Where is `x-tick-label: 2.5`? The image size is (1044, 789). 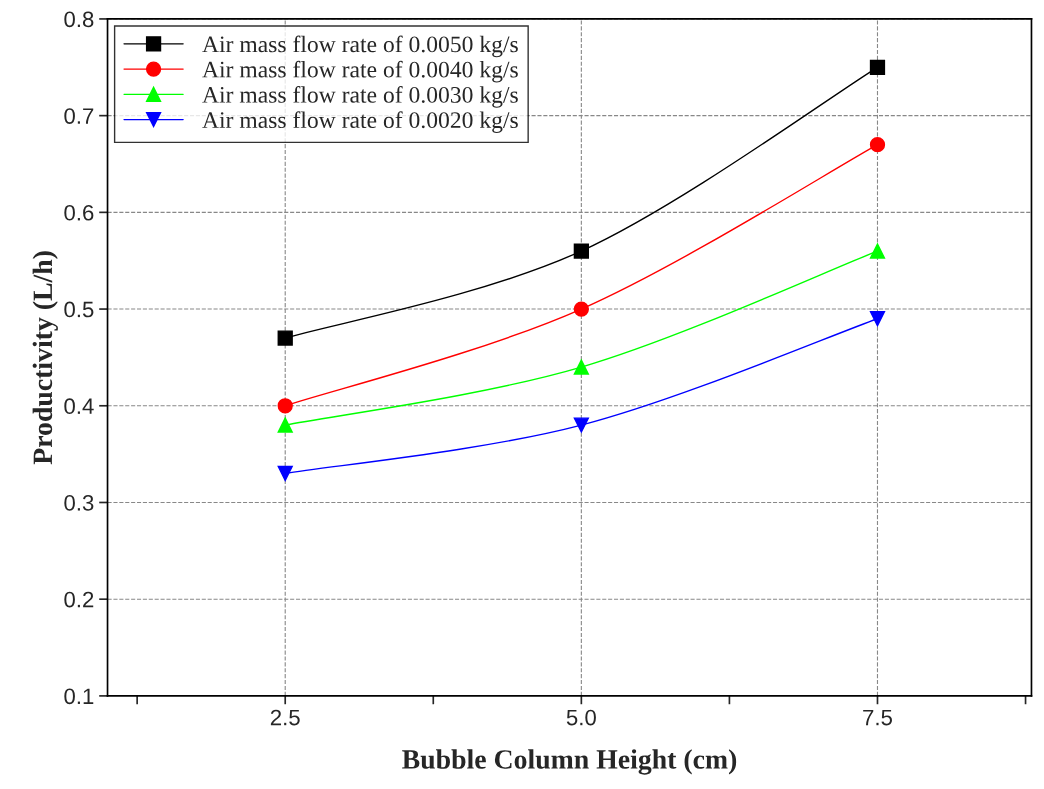
x-tick-label: 2.5 is located at coordinates (285, 717).